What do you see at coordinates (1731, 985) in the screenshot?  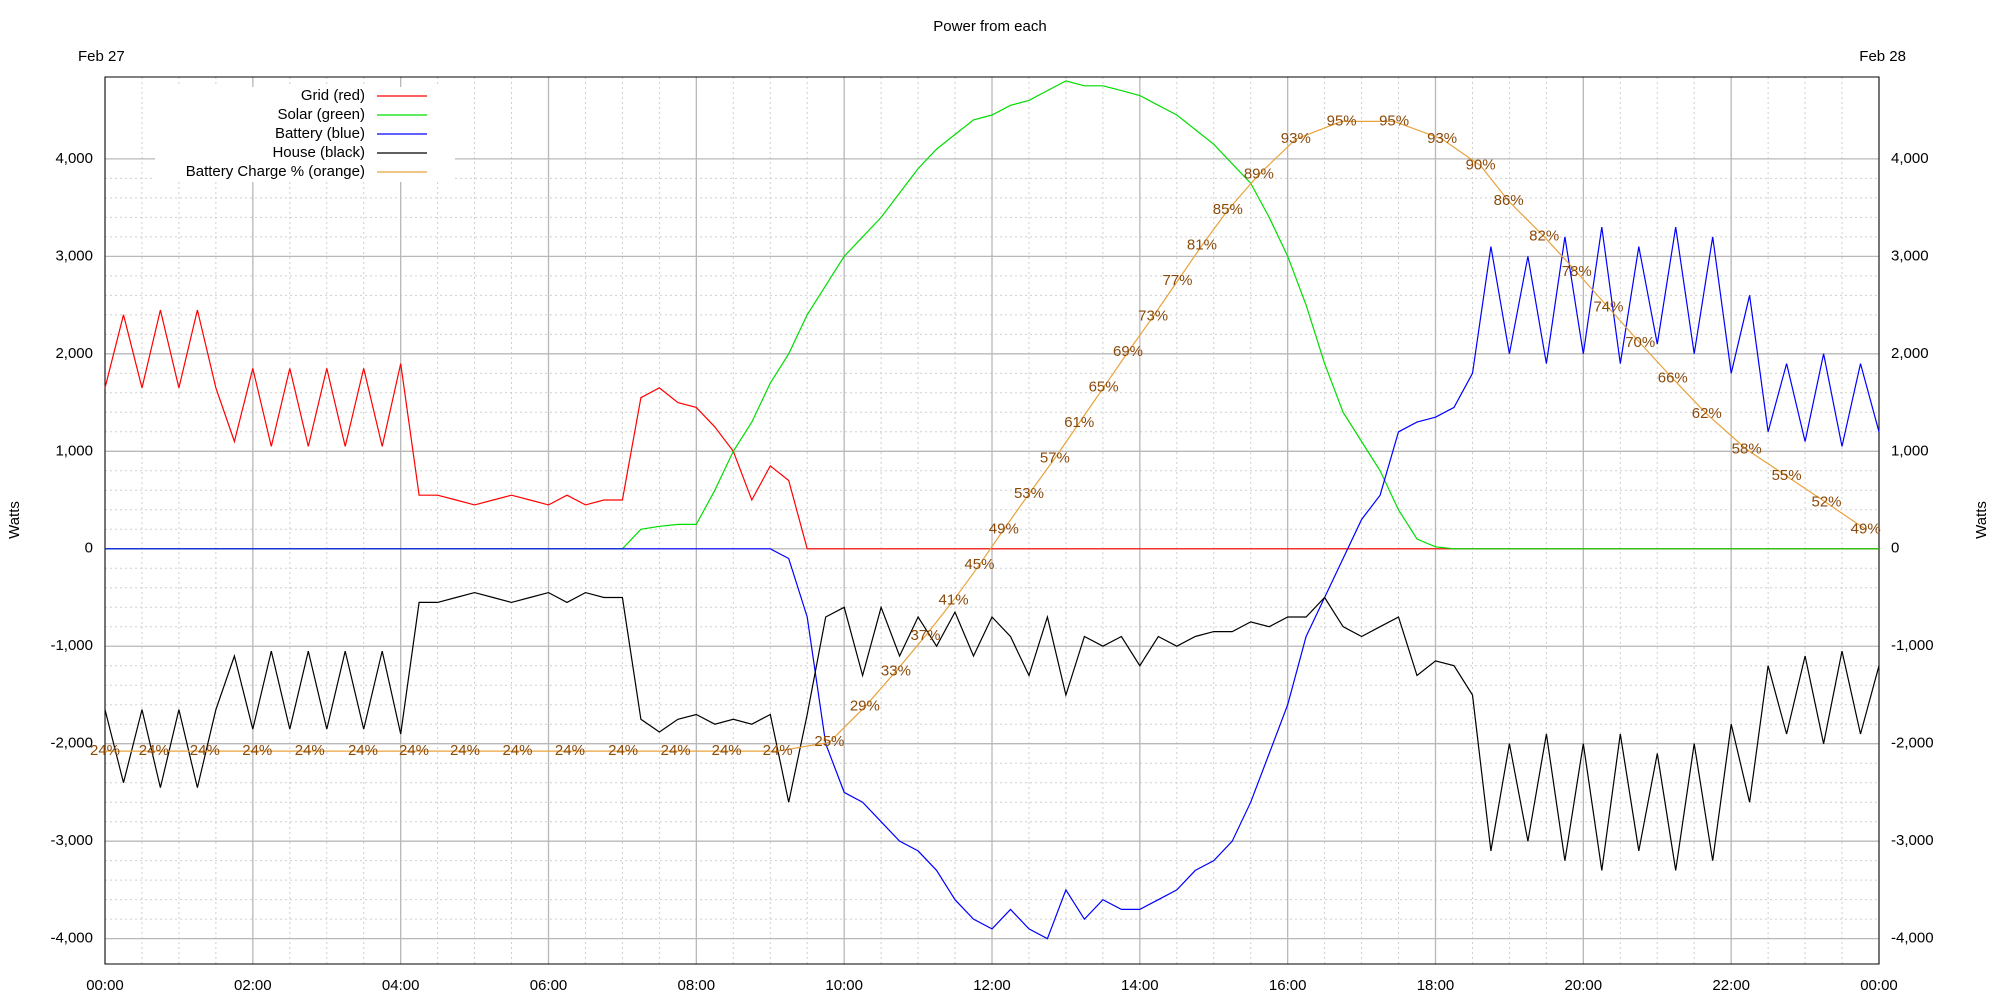 I see `x-tick-label: 22:00` at bounding box center [1731, 985].